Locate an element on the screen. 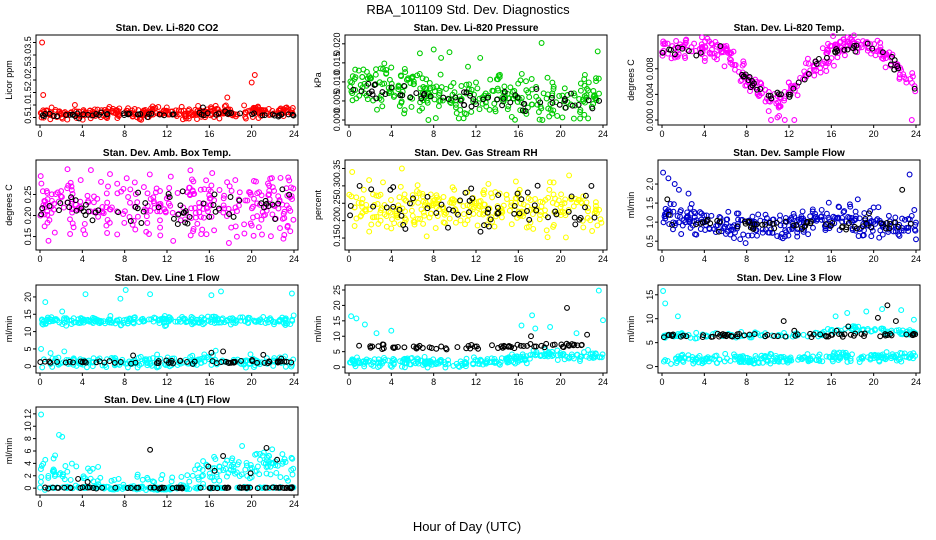 This screenshot has height=540, width=936. x-tick-label: 16 is located at coordinates (209, 382).